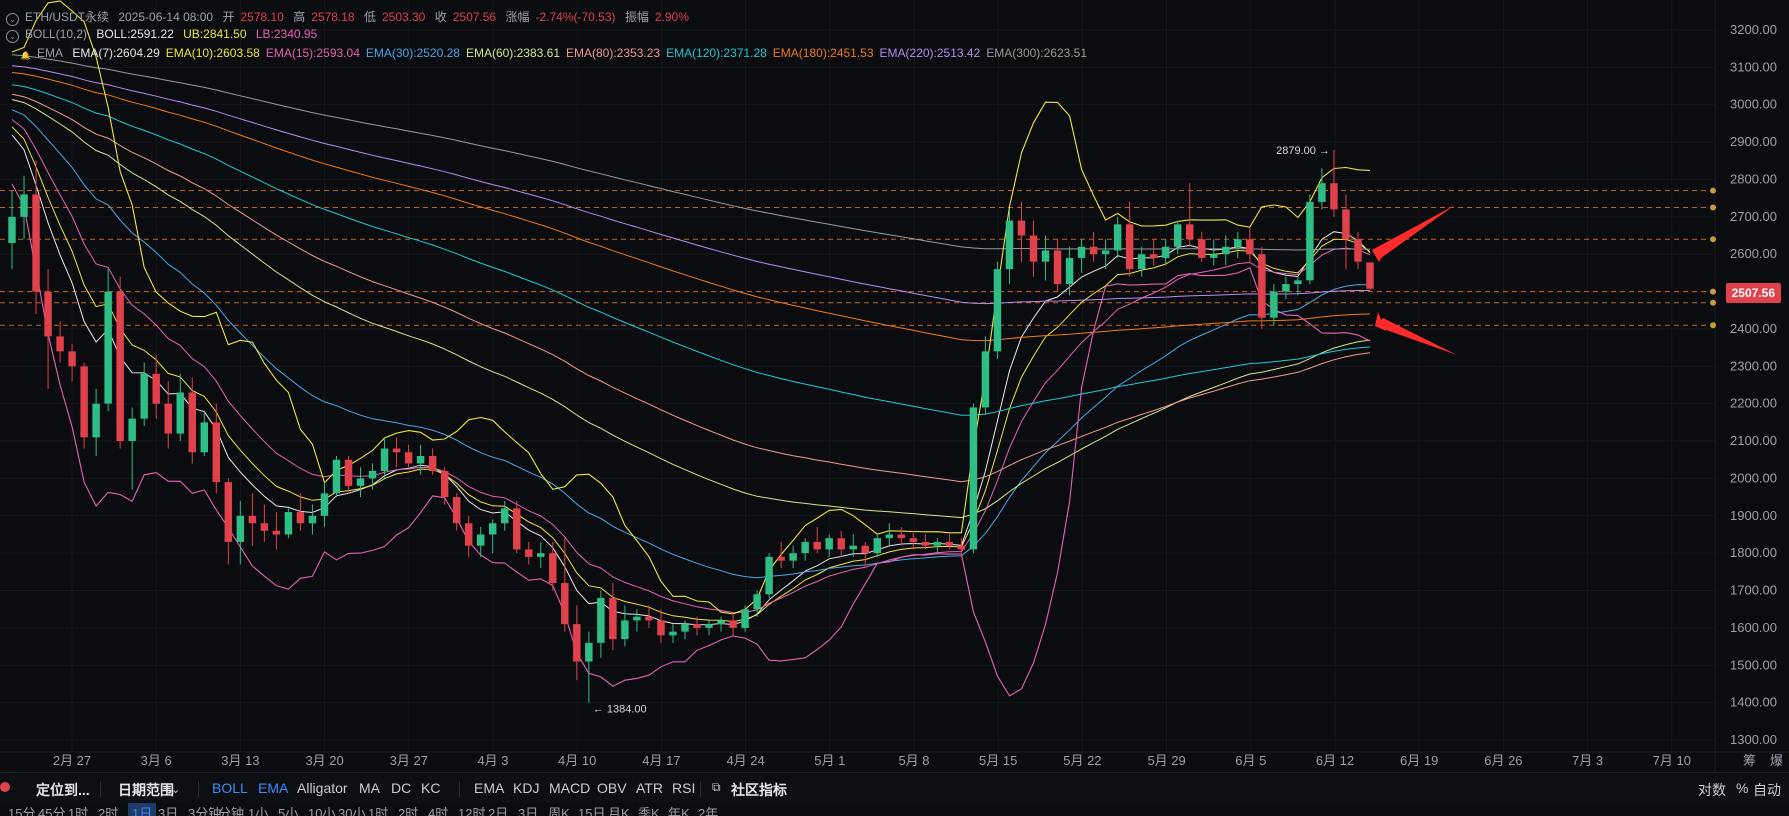 This screenshot has height=816, width=1789. What do you see at coordinates (559, 811) in the screenshot?
I see `timeframe-option: 周K` at bounding box center [559, 811].